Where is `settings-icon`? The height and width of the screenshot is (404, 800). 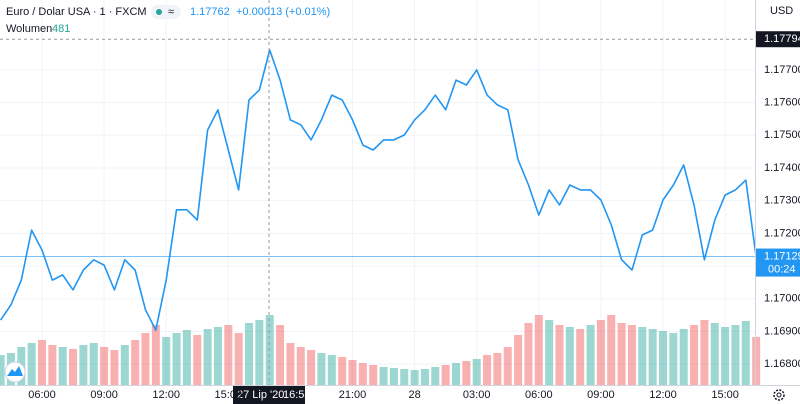
settings-icon is located at coordinates (779, 395).